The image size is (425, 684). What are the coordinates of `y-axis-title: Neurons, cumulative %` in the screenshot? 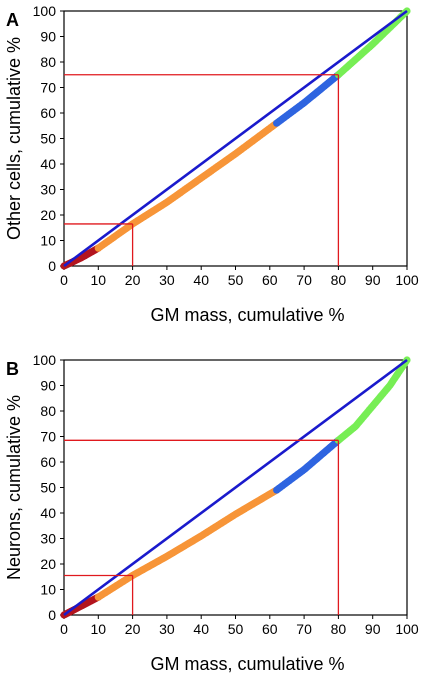 It's located at (14, 487).